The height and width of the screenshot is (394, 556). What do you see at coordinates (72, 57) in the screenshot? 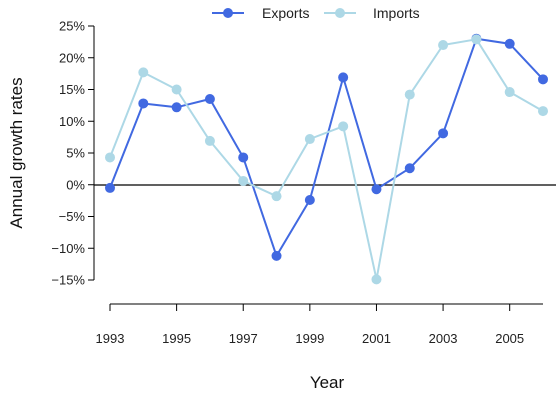
I see `y-tick-label: 20%` at bounding box center [72, 57].